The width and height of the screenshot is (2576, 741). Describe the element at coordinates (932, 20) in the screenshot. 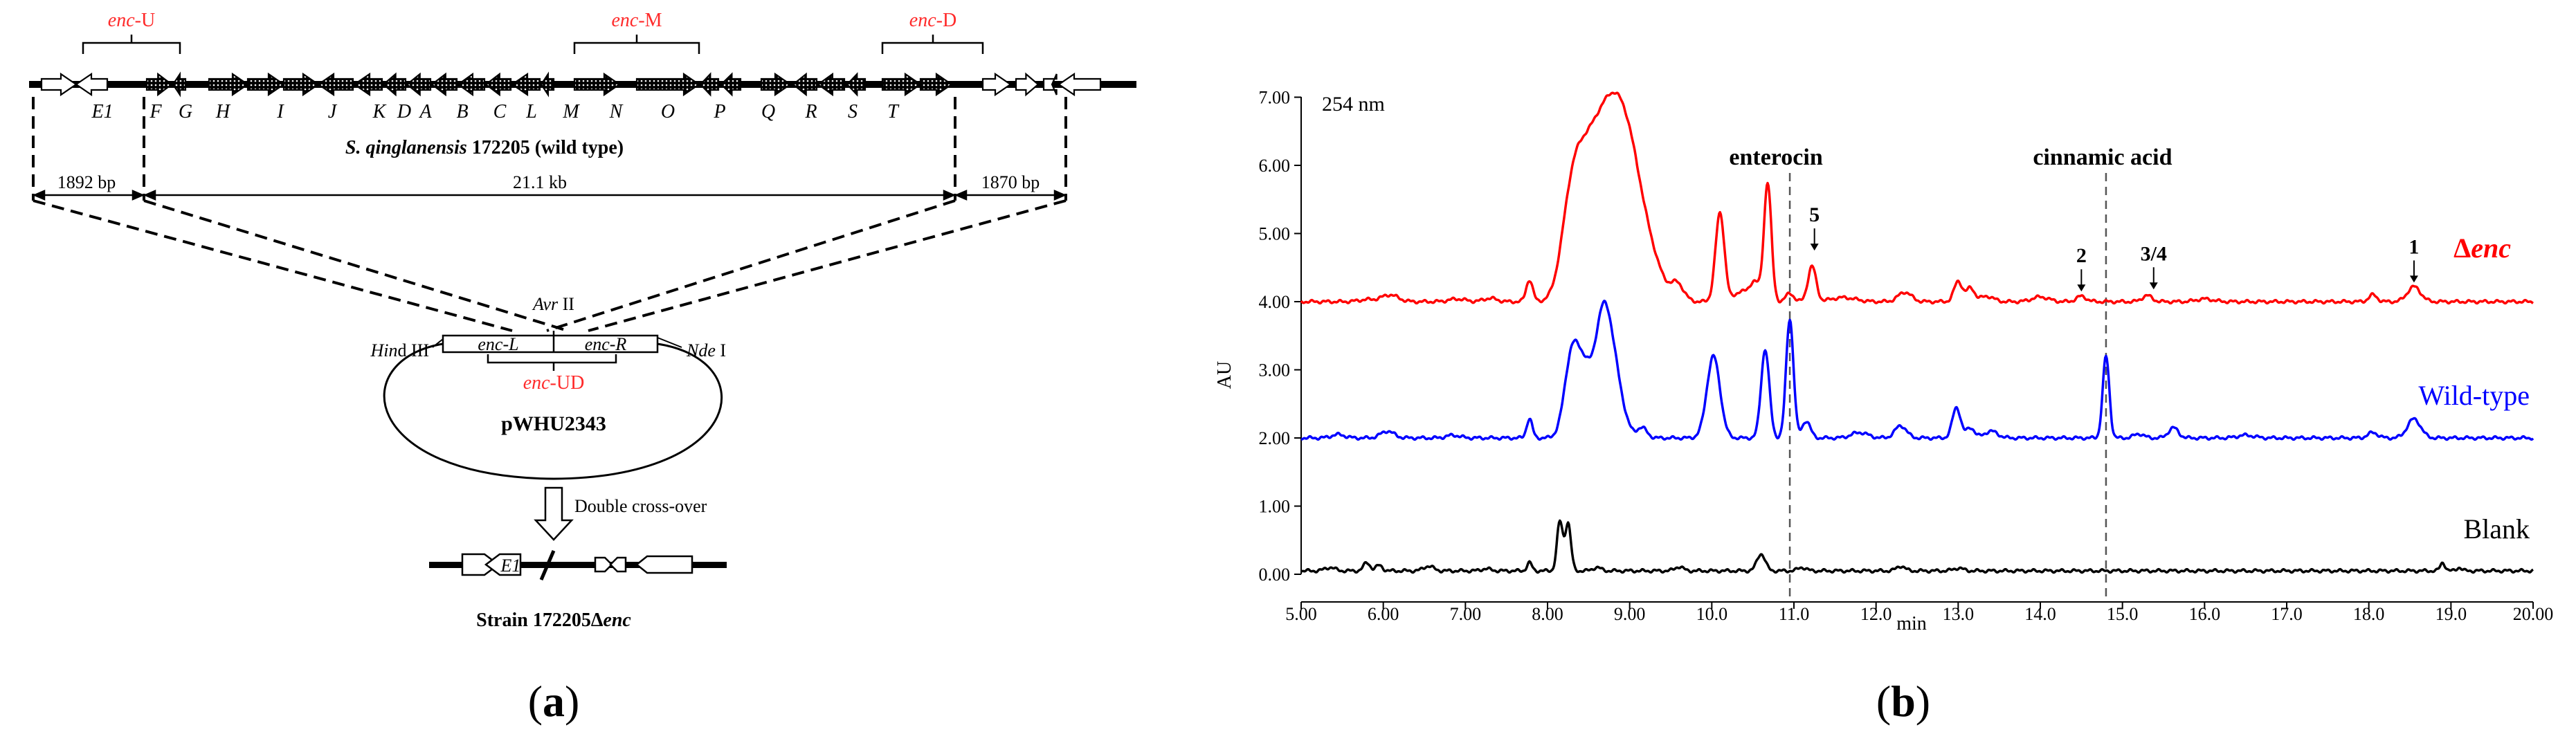

I see `region-label-down: enc-D` at that location.